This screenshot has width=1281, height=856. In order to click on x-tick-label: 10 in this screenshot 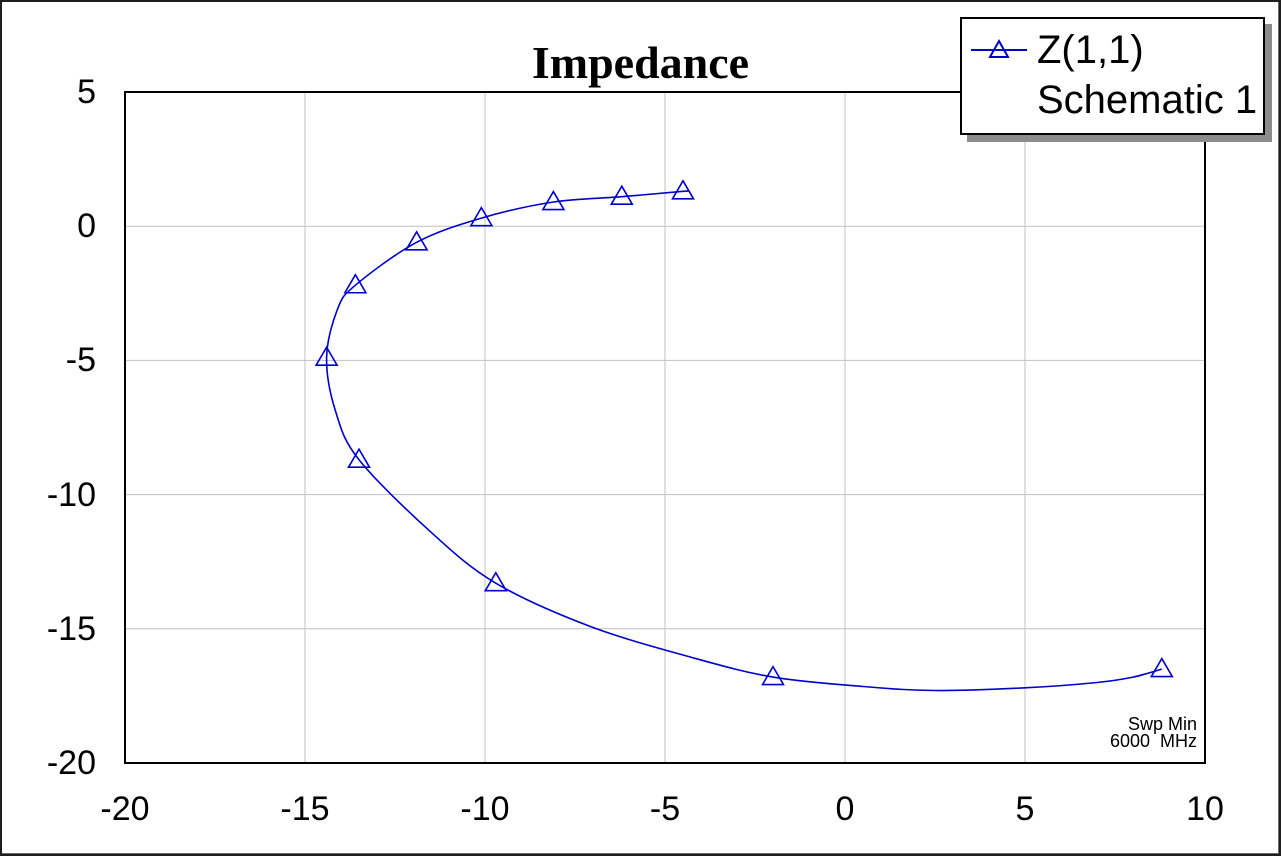, I will do `click(1205, 809)`.